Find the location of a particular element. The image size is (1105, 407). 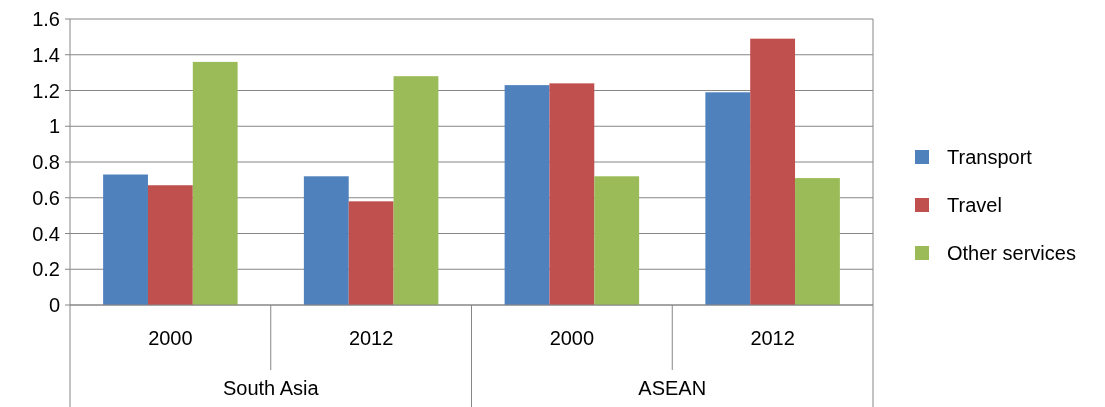

text: South Asia is located at coordinates (271, 388).